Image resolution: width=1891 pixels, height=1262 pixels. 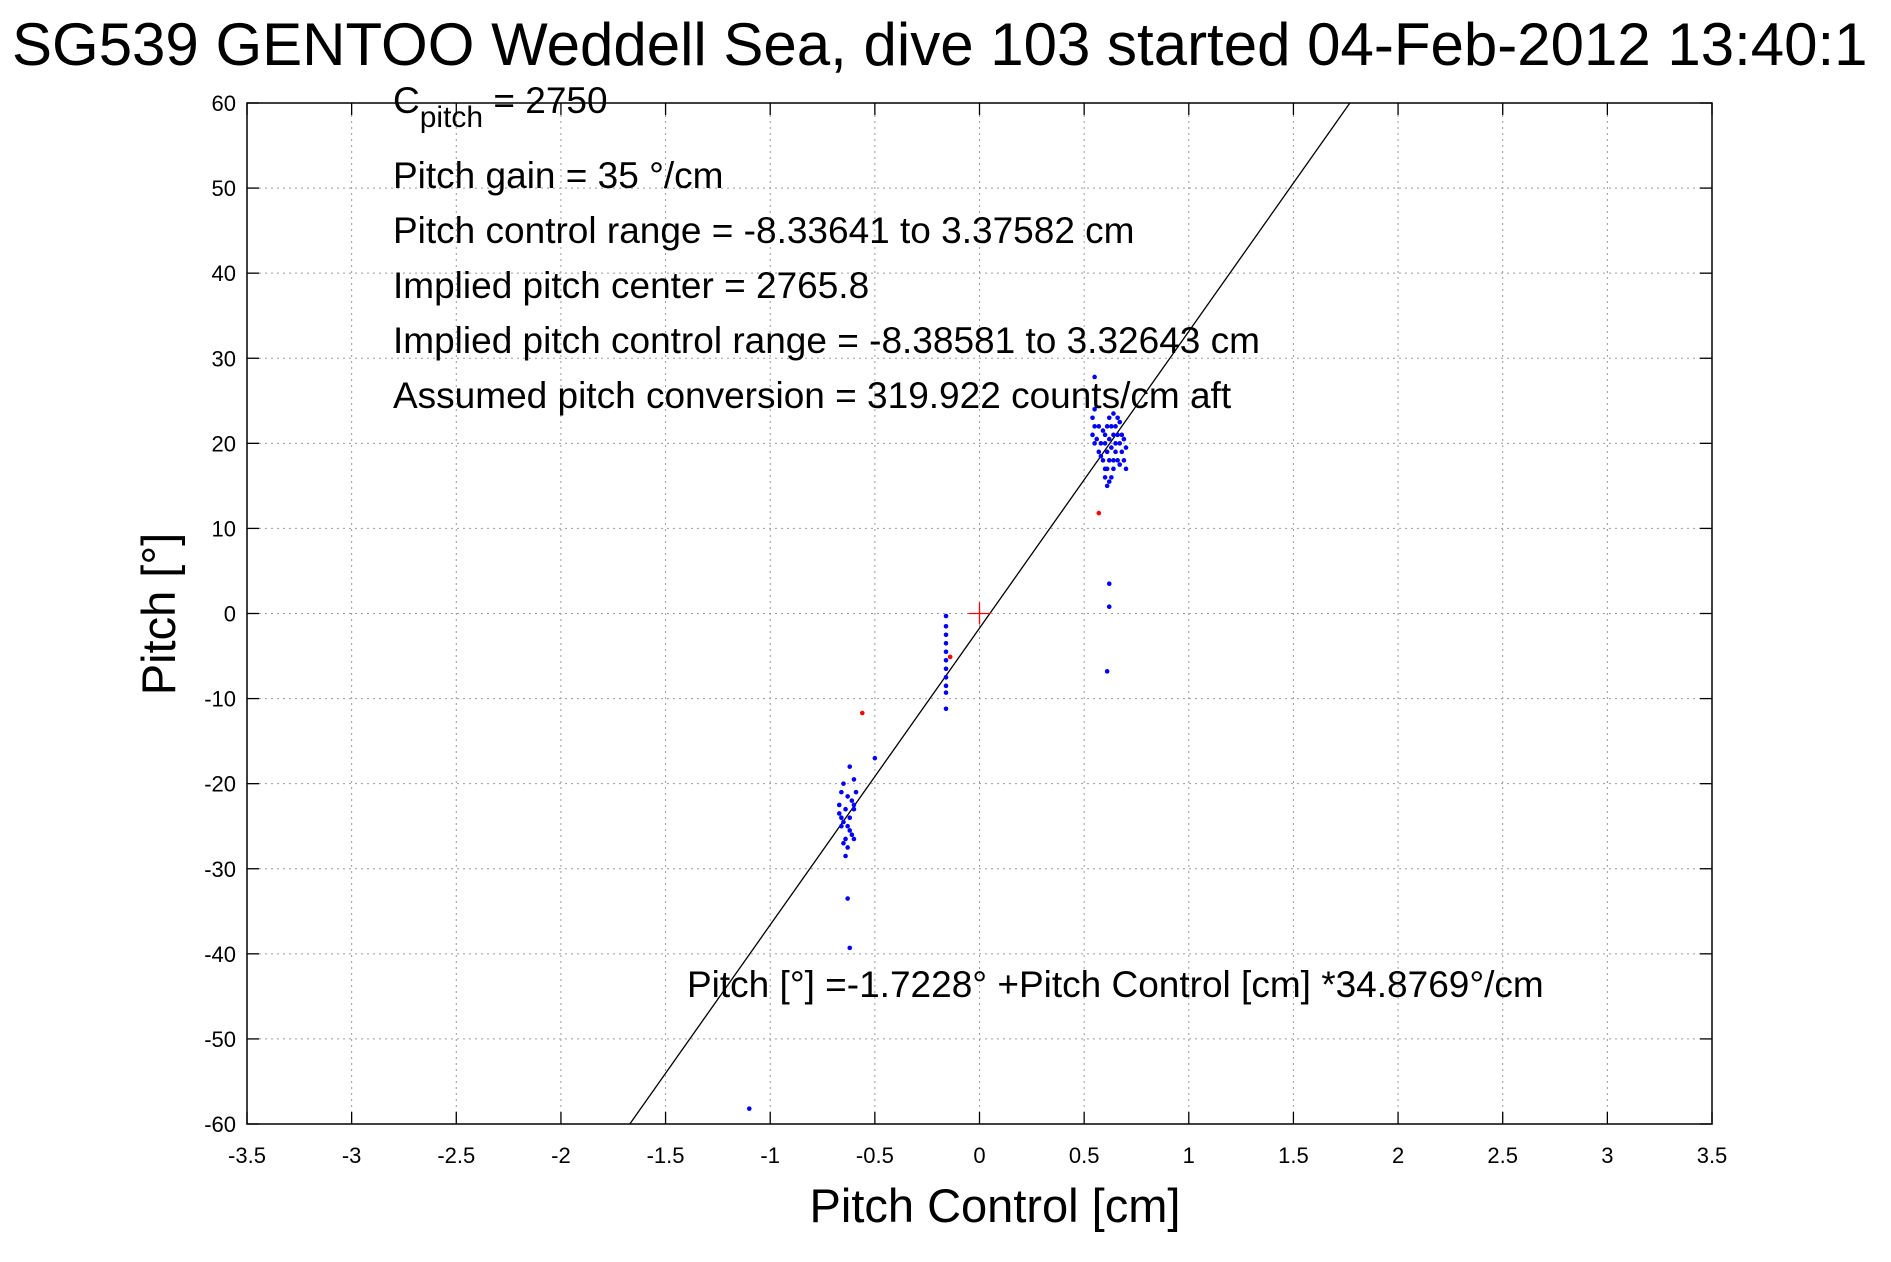 I want to click on annotation-pitch-gain: Pitch gain = 35 °/cm, so click(x=558, y=175).